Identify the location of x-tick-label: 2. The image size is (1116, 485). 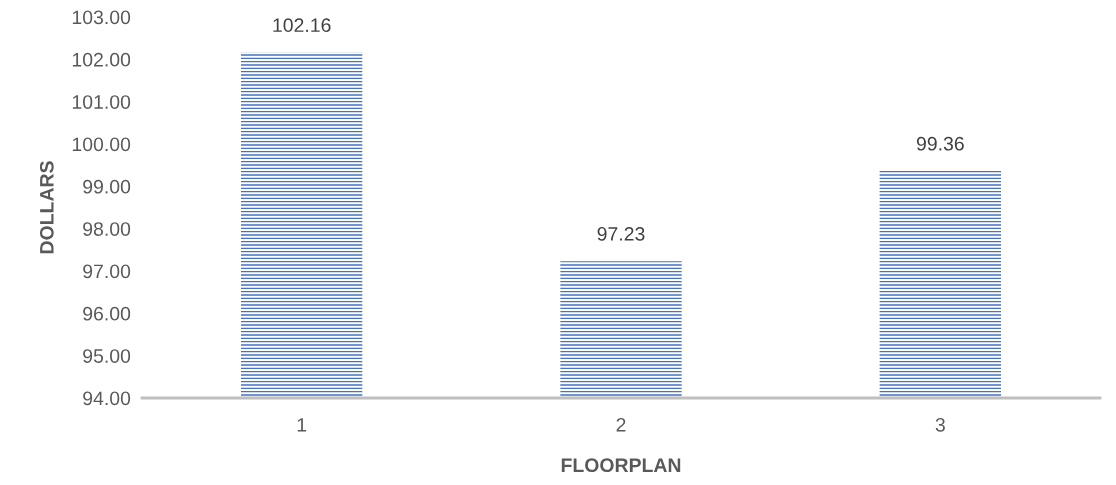
(621, 424).